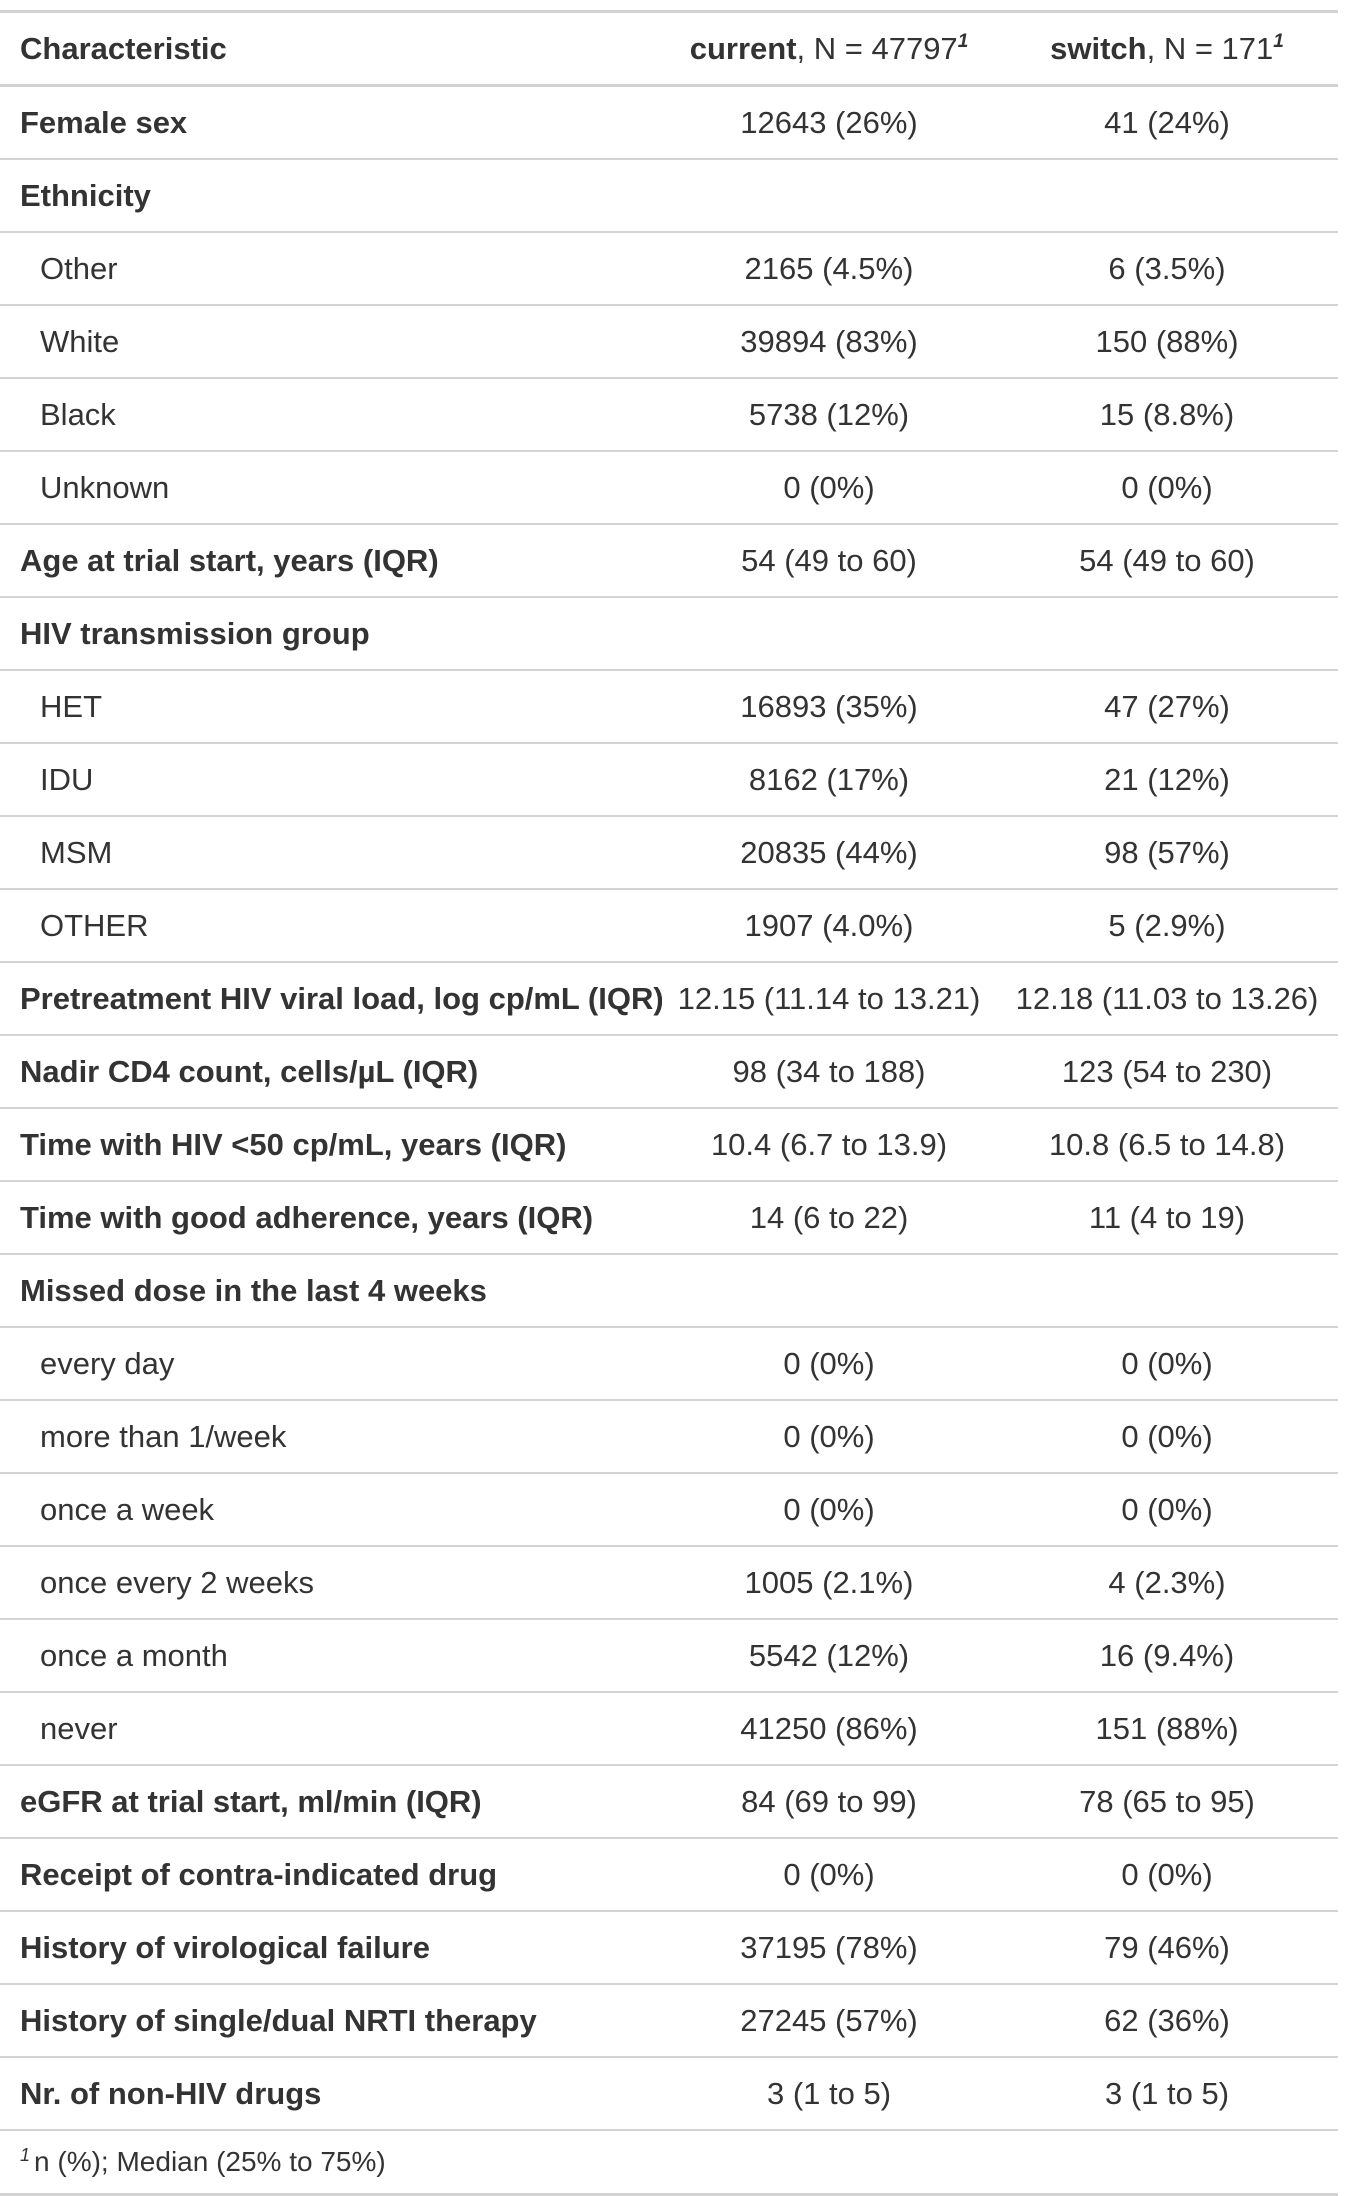 The image size is (1347, 2196). What do you see at coordinates (1167, 1583) in the screenshot?
I see `switch-value: 4 (2.3%)` at bounding box center [1167, 1583].